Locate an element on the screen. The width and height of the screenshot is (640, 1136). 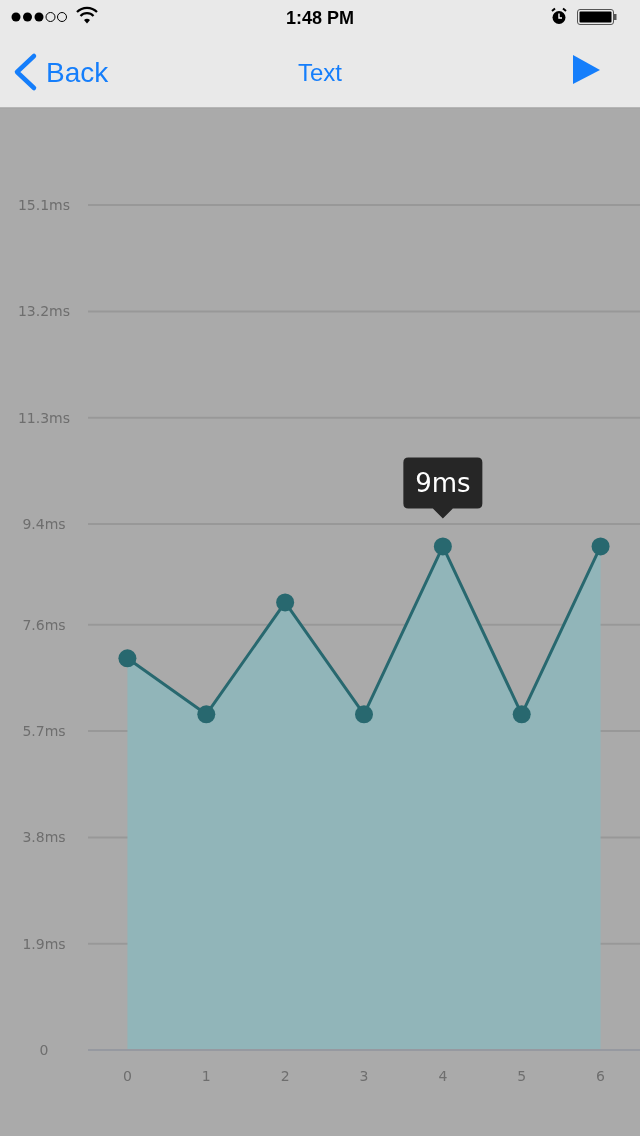
y-tick-label: 7.6ms is located at coordinates (44, 624).